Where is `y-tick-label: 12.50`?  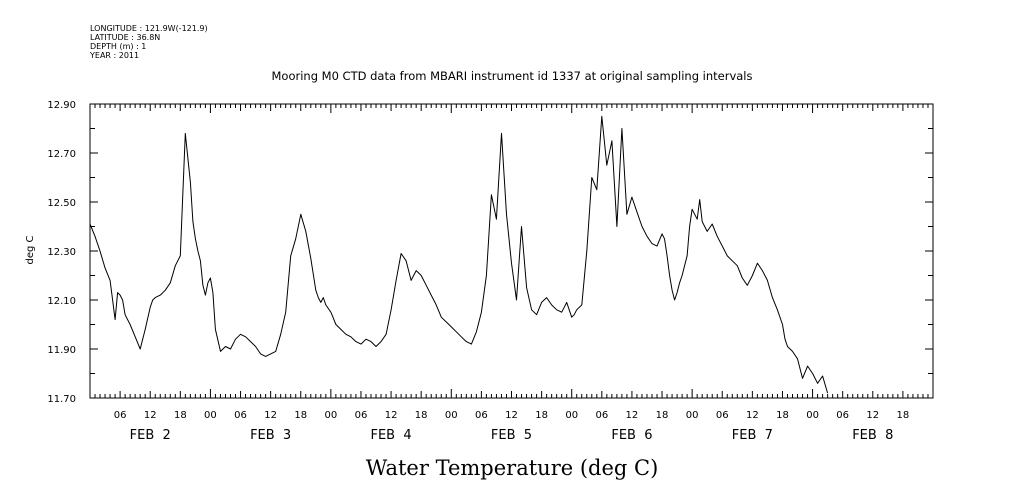
y-tick-label: 12.50 is located at coordinates (61, 203).